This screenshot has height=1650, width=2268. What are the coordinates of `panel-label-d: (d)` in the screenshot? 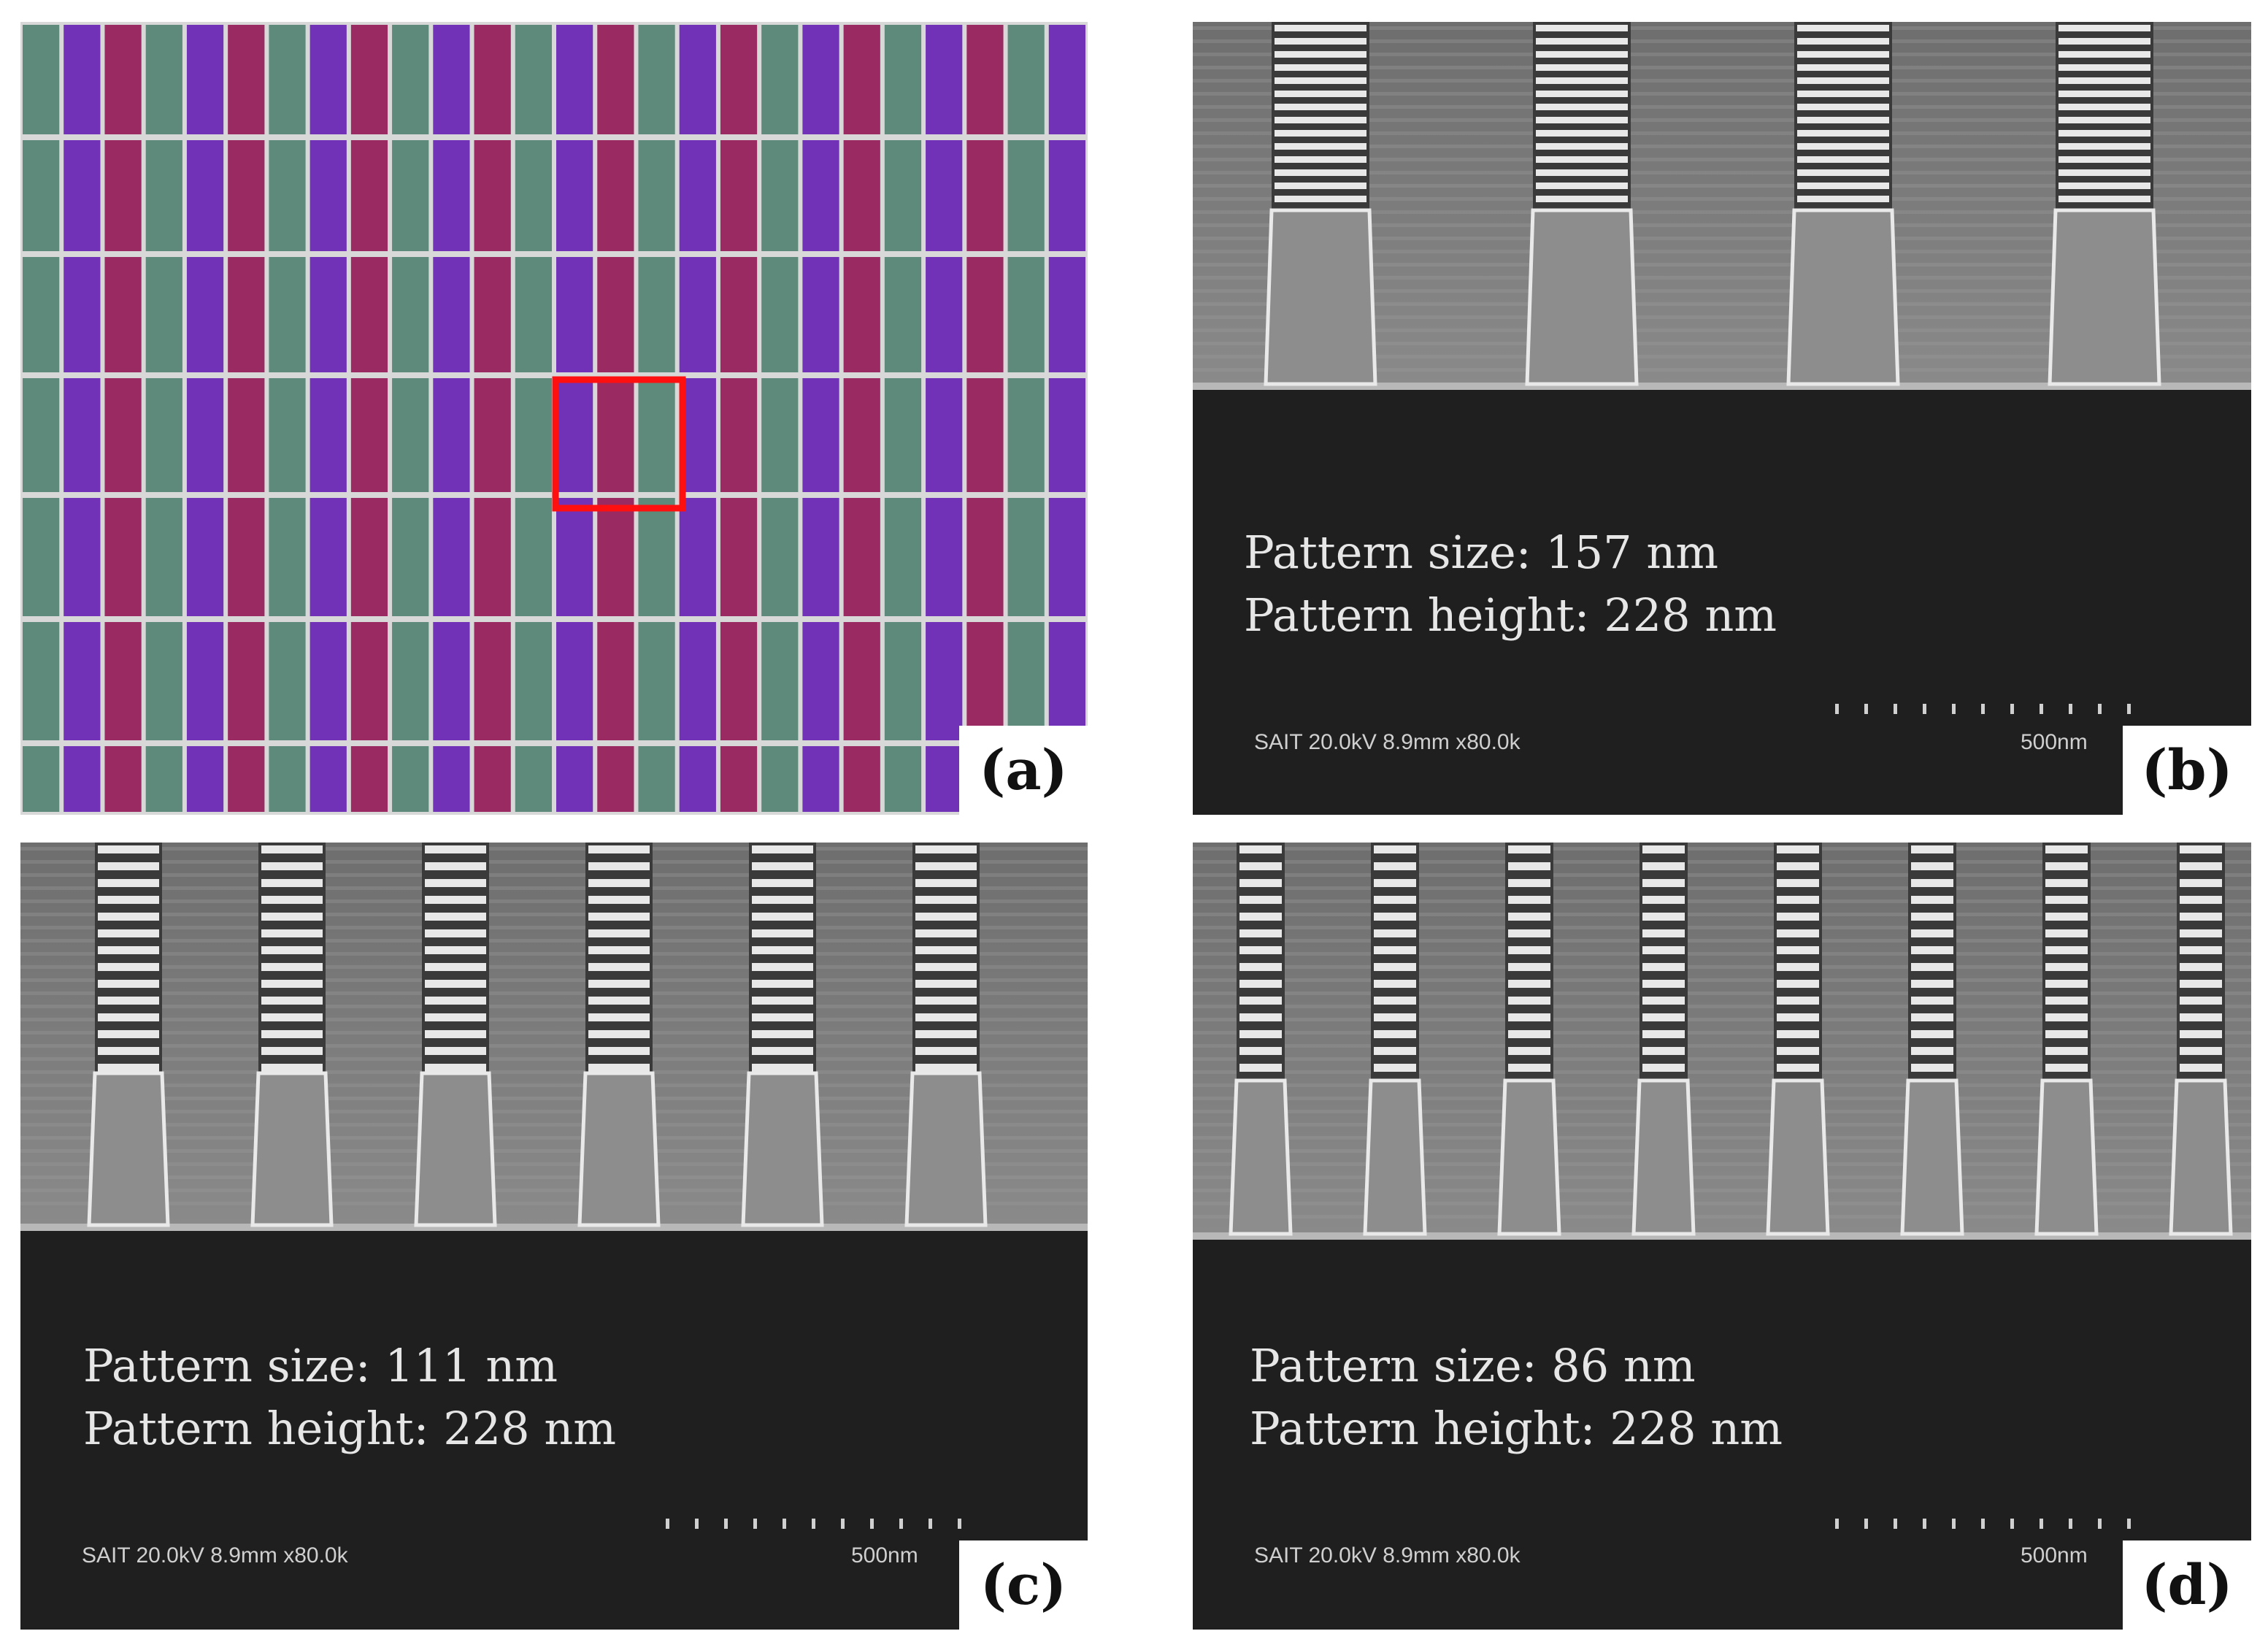 It's located at (2187, 1585).